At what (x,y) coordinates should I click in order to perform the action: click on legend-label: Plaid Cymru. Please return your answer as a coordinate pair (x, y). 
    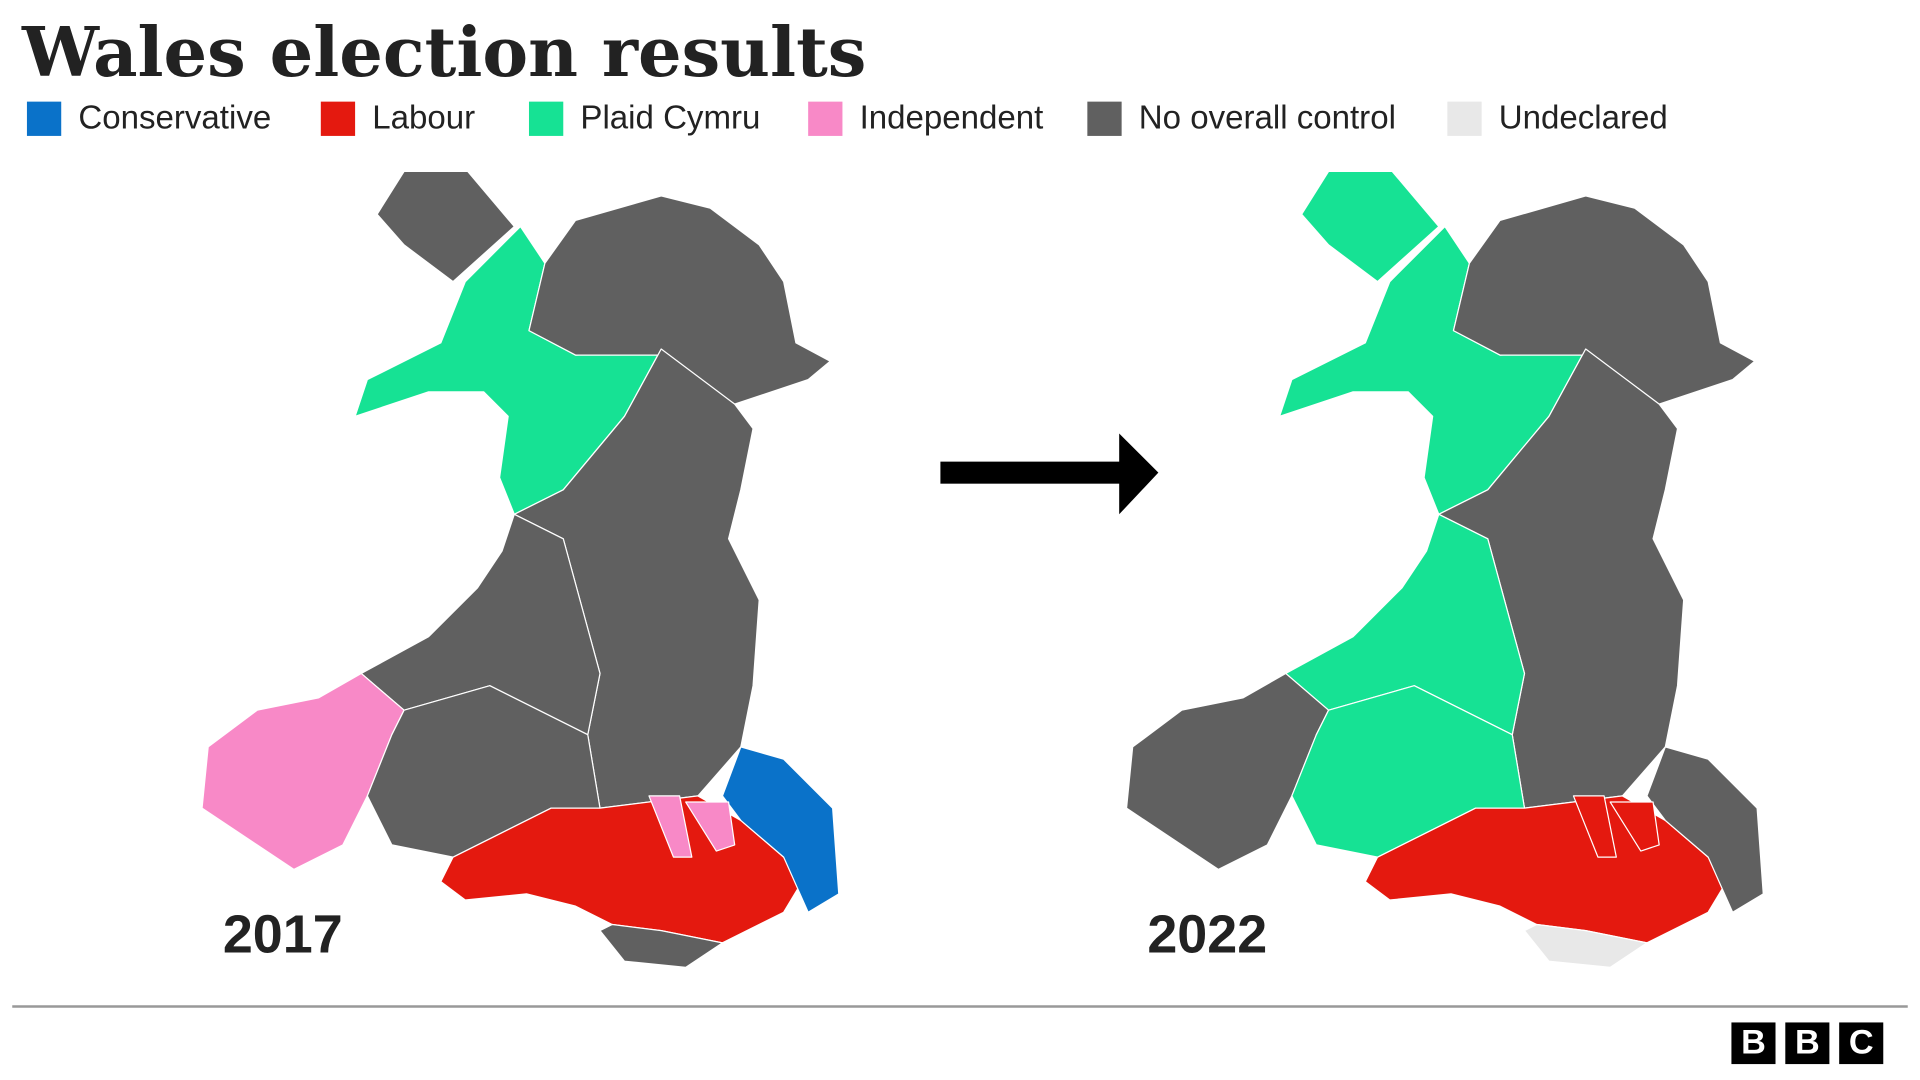
    Looking at the image, I should click on (670, 118).